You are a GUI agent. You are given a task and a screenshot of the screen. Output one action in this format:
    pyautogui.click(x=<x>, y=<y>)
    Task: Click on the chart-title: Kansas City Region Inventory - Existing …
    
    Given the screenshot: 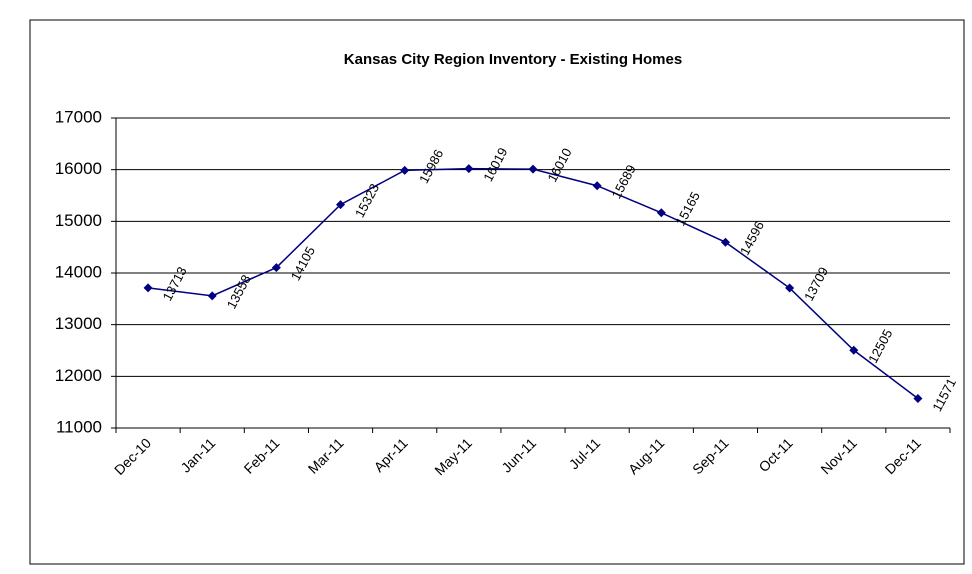 What is the action you would take?
    pyautogui.click(x=513, y=59)
    